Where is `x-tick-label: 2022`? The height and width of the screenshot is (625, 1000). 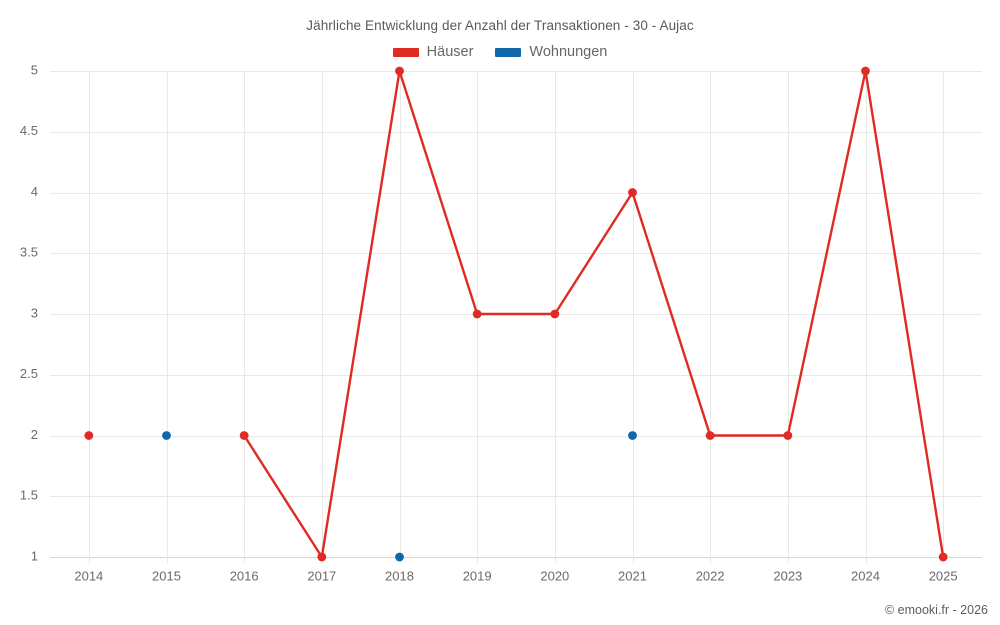 x-tick-label: 2022 is located at coordinates (710, 576).